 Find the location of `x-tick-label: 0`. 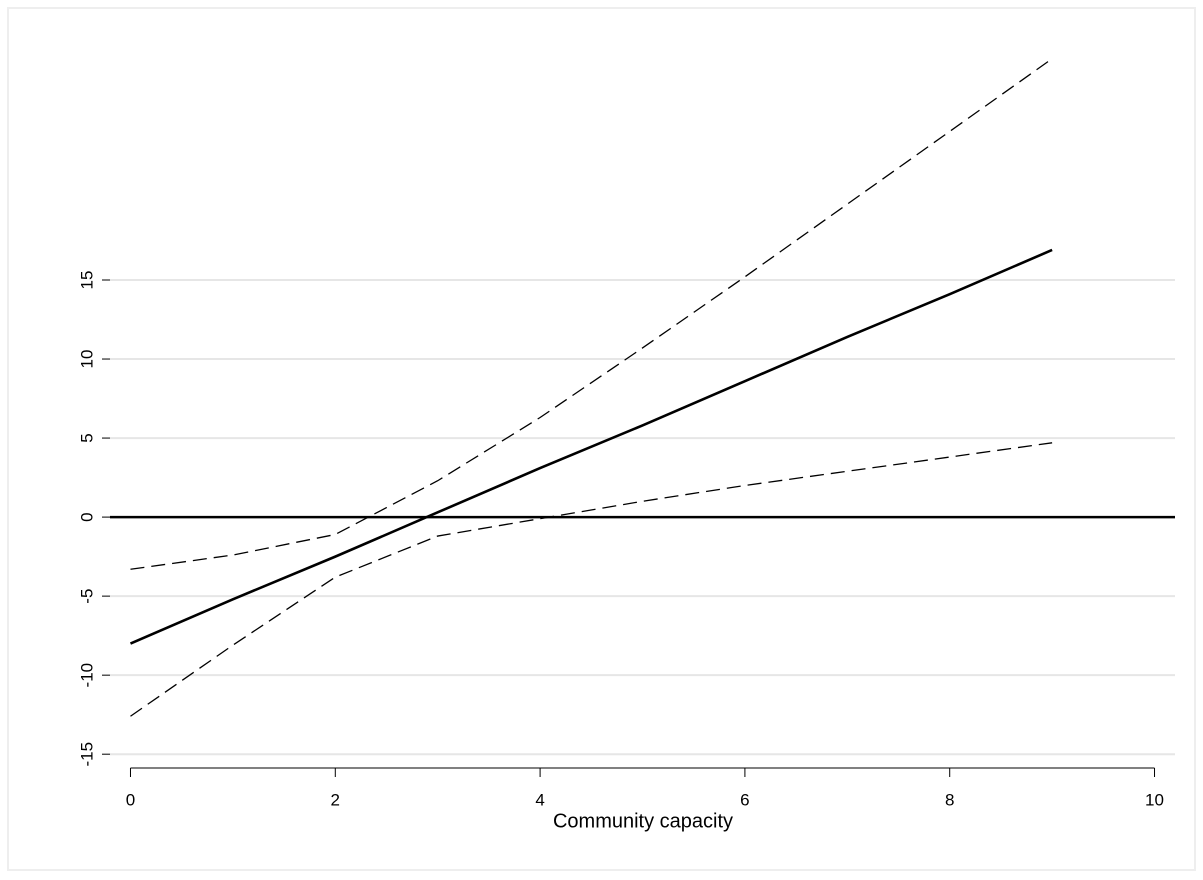

x-tick-label: 0 is located at coordinates (130, 799).